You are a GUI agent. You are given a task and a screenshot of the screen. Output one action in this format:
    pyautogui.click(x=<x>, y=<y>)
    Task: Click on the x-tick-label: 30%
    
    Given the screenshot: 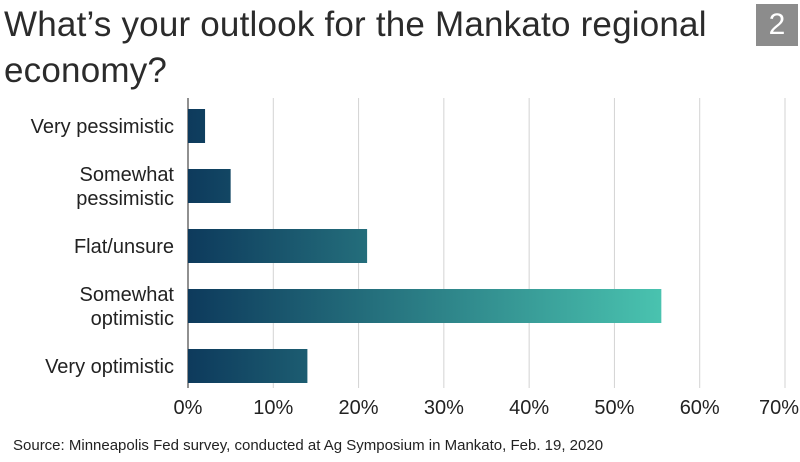 What is the action you would take?
    pyautogui.click(x=444, y=408)
    